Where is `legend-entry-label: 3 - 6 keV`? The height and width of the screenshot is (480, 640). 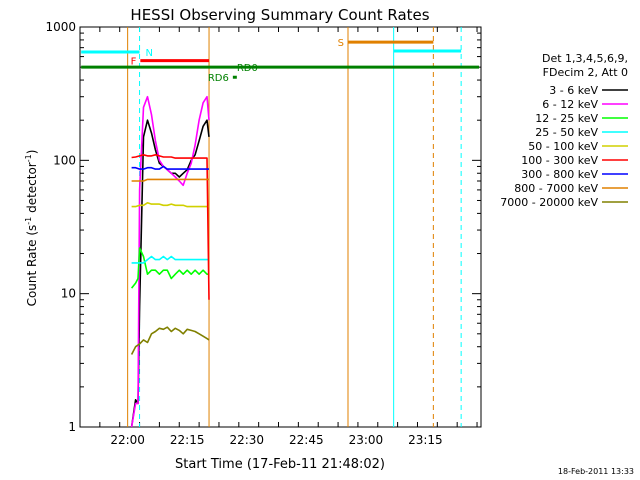
legend-entry-label: 3 - 6 keV is located at coordinates (573, 90).